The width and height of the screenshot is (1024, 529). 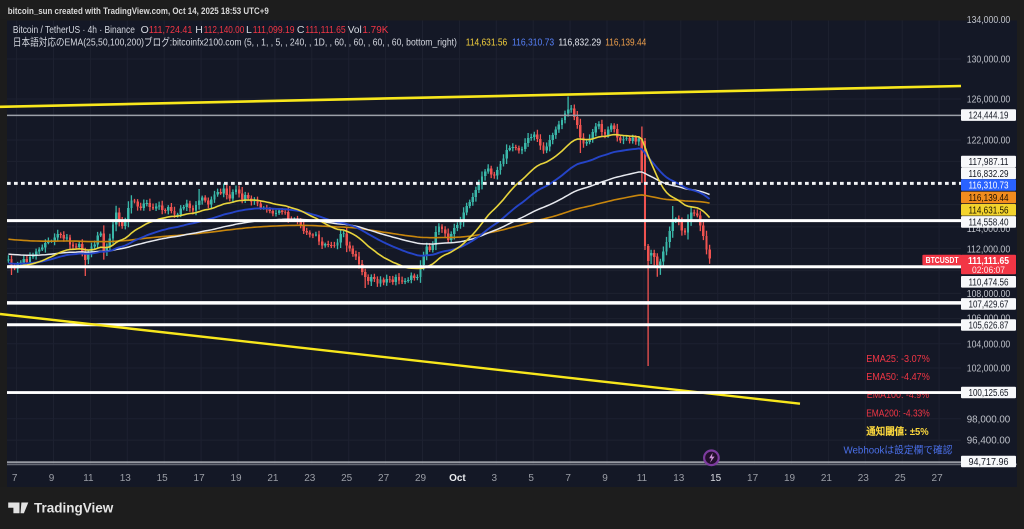 I want to click on svg-text: 111,724.41, so click(x=171, y=30).